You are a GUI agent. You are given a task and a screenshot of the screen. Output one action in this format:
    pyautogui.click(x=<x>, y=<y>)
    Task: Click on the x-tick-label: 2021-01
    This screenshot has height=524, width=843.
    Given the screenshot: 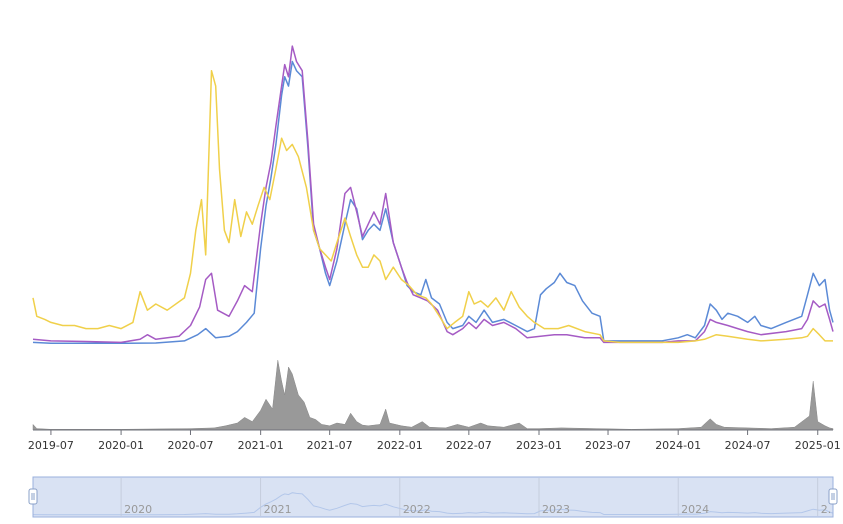 What is the action you would take?
    pyautogui.click(x=261, y=445)
    